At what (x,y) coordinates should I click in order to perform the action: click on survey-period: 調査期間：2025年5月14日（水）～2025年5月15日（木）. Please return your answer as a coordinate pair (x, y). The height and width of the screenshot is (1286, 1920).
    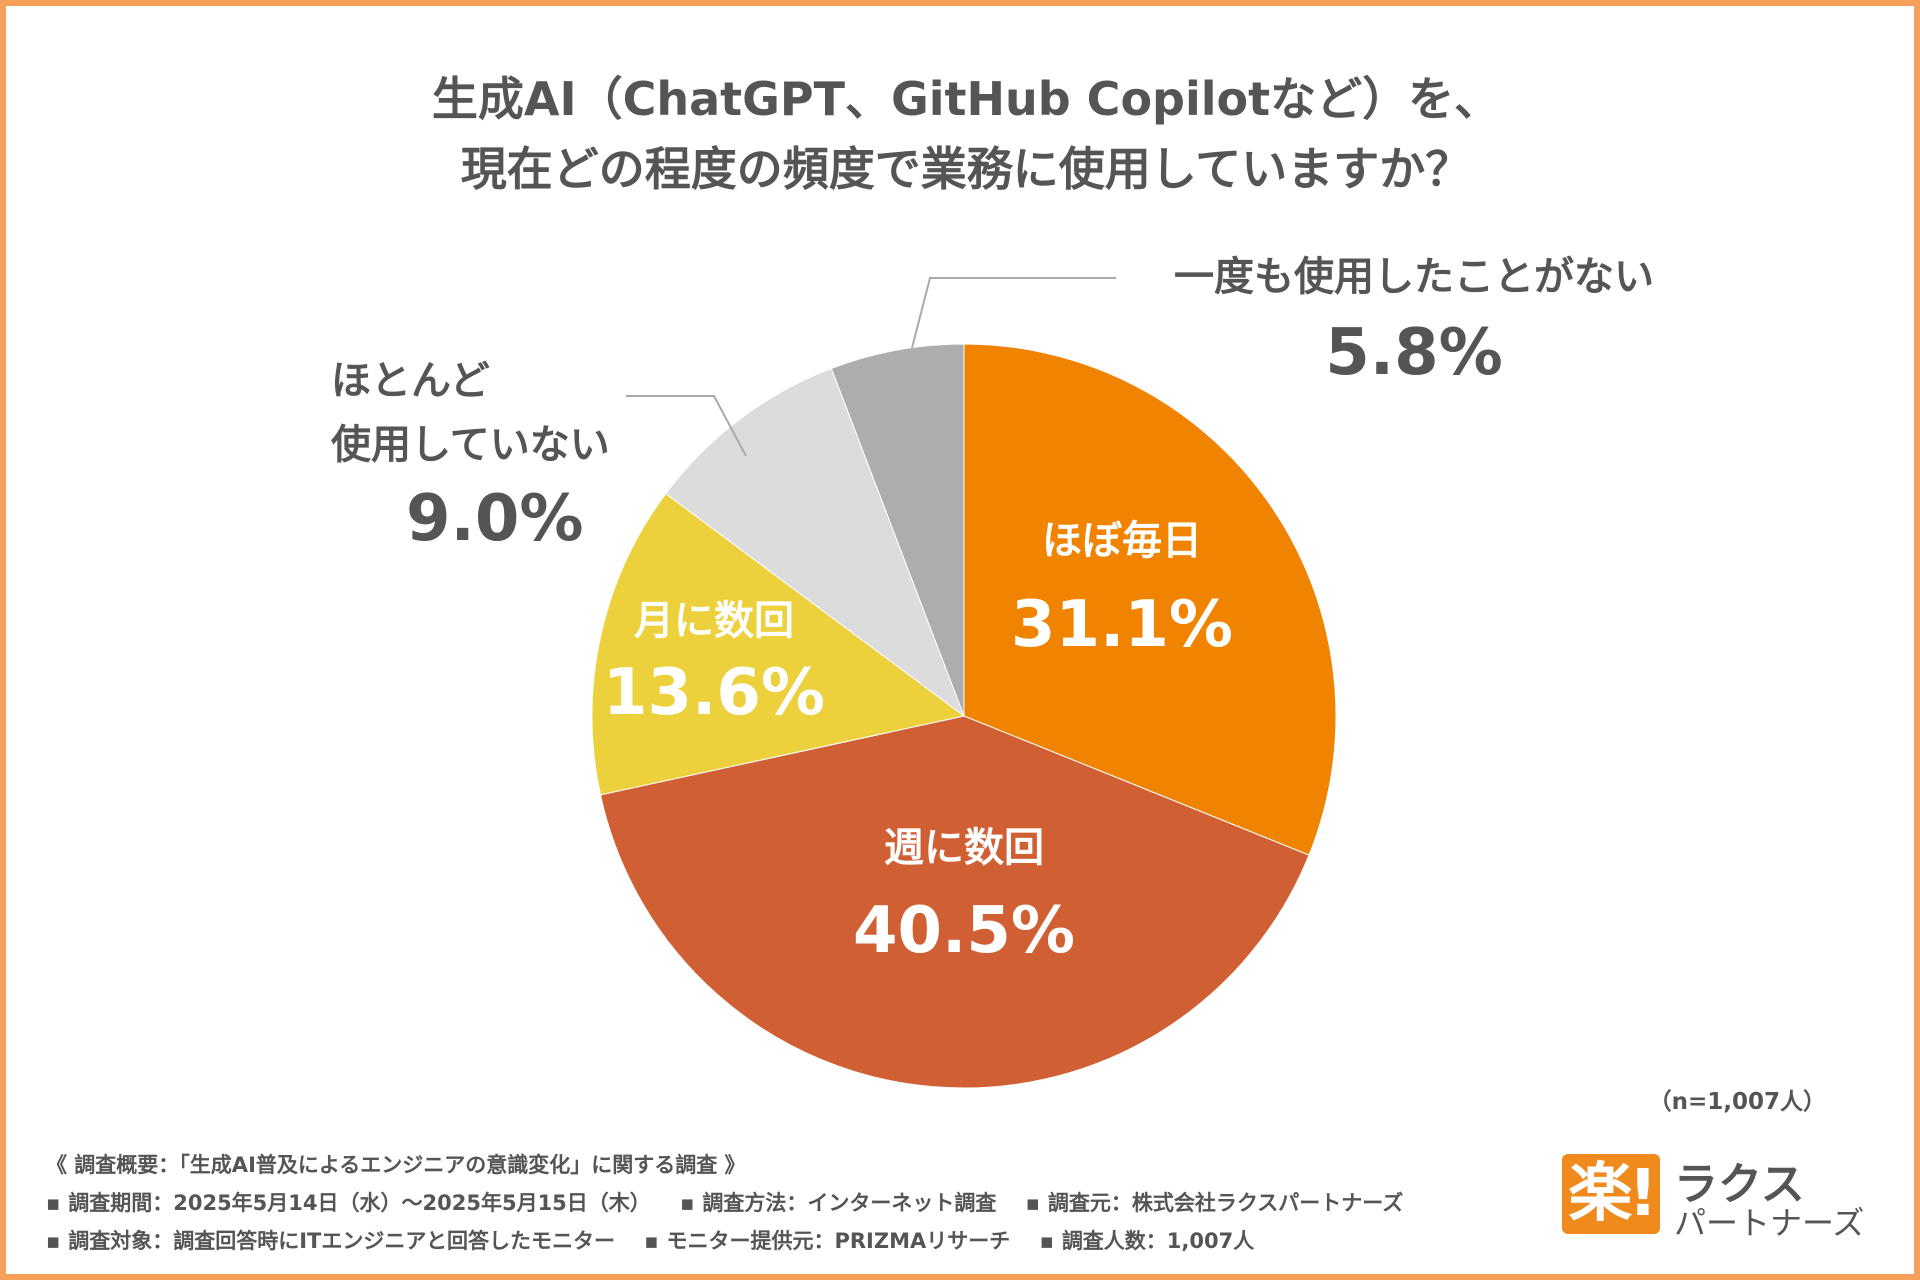
    Looking at the image, I should click on (348, 1203).